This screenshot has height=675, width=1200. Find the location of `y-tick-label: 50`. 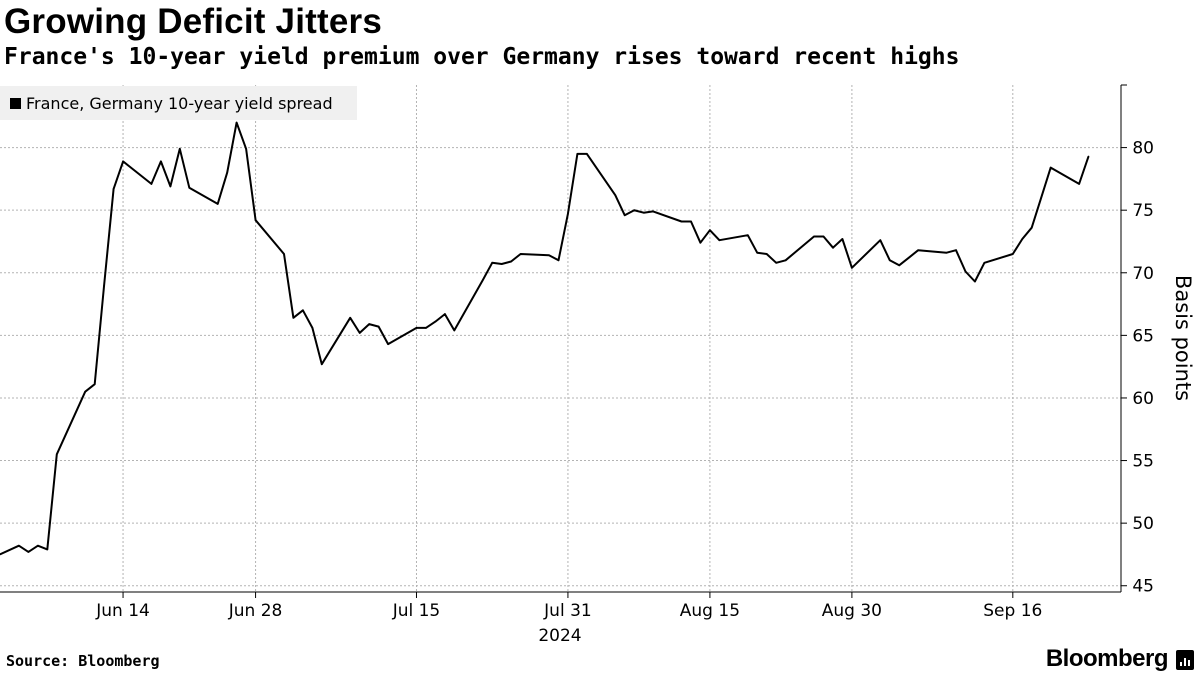

y-tick-label: 50 is located at coordinates (1143, 524).